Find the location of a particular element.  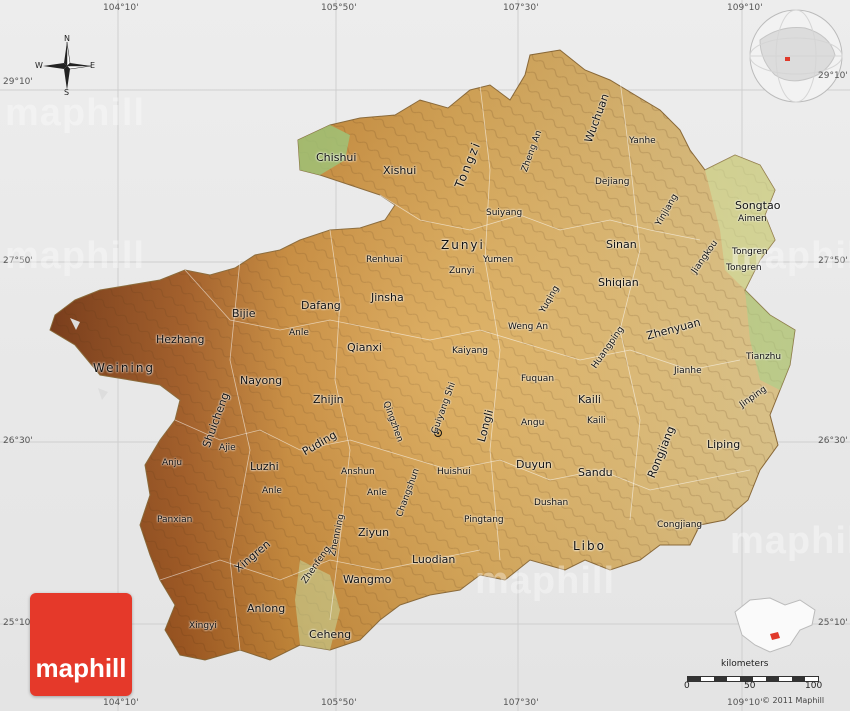

coord-bottom-3: 107°30' is located at coordinates (521, 703).